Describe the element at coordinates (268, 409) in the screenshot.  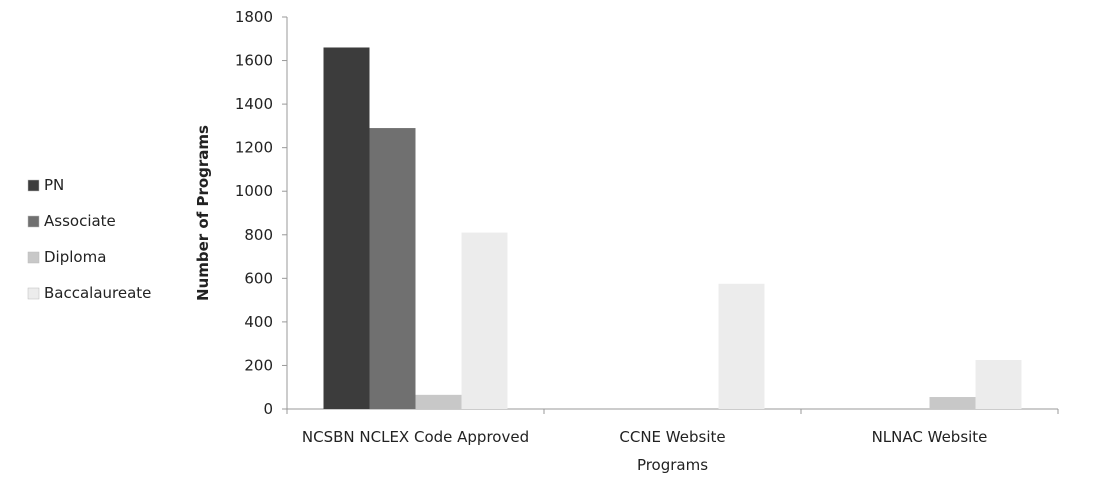
I see `y-tick-label: 0` at that location.